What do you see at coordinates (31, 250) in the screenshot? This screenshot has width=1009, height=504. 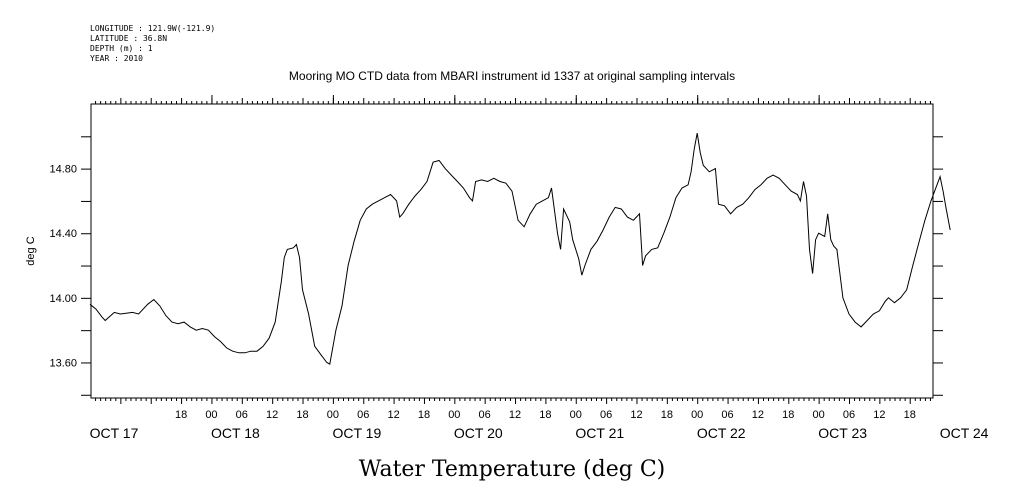 I see `y-axis-label: deg C` at bounding box center [31, 250].